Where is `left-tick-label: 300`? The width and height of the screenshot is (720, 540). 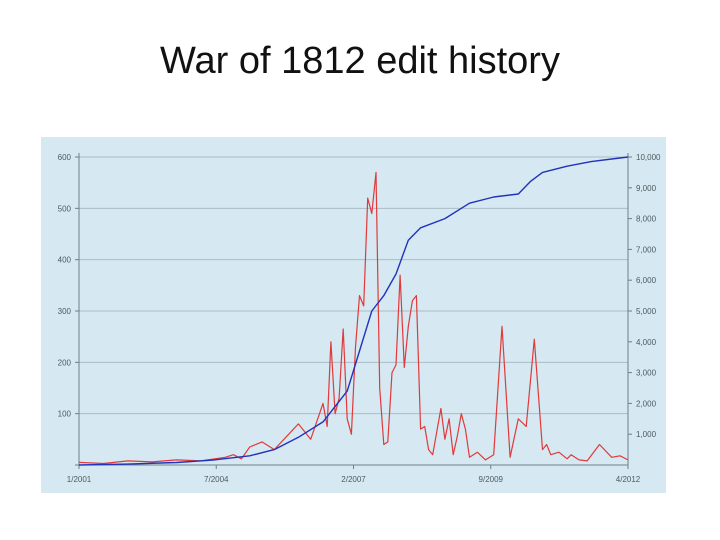 left-tick-label: 300 is located at coordinates (65, 311).